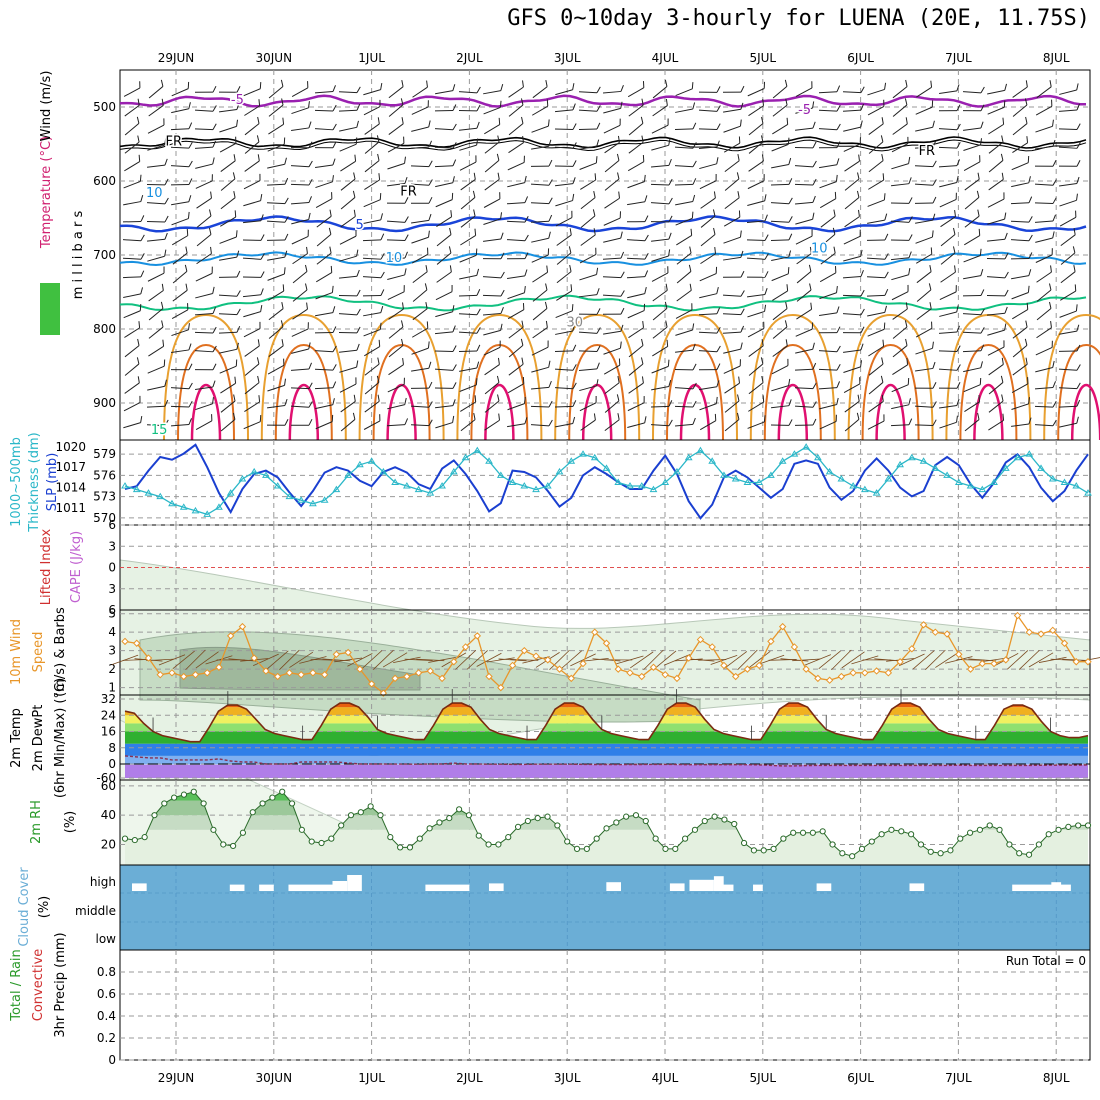 This screenshot has width=1100, height=1100. Describe the element at coordinates (594, 659) in the screenshot. I see `wind-barb-10m-shaft` at that location.